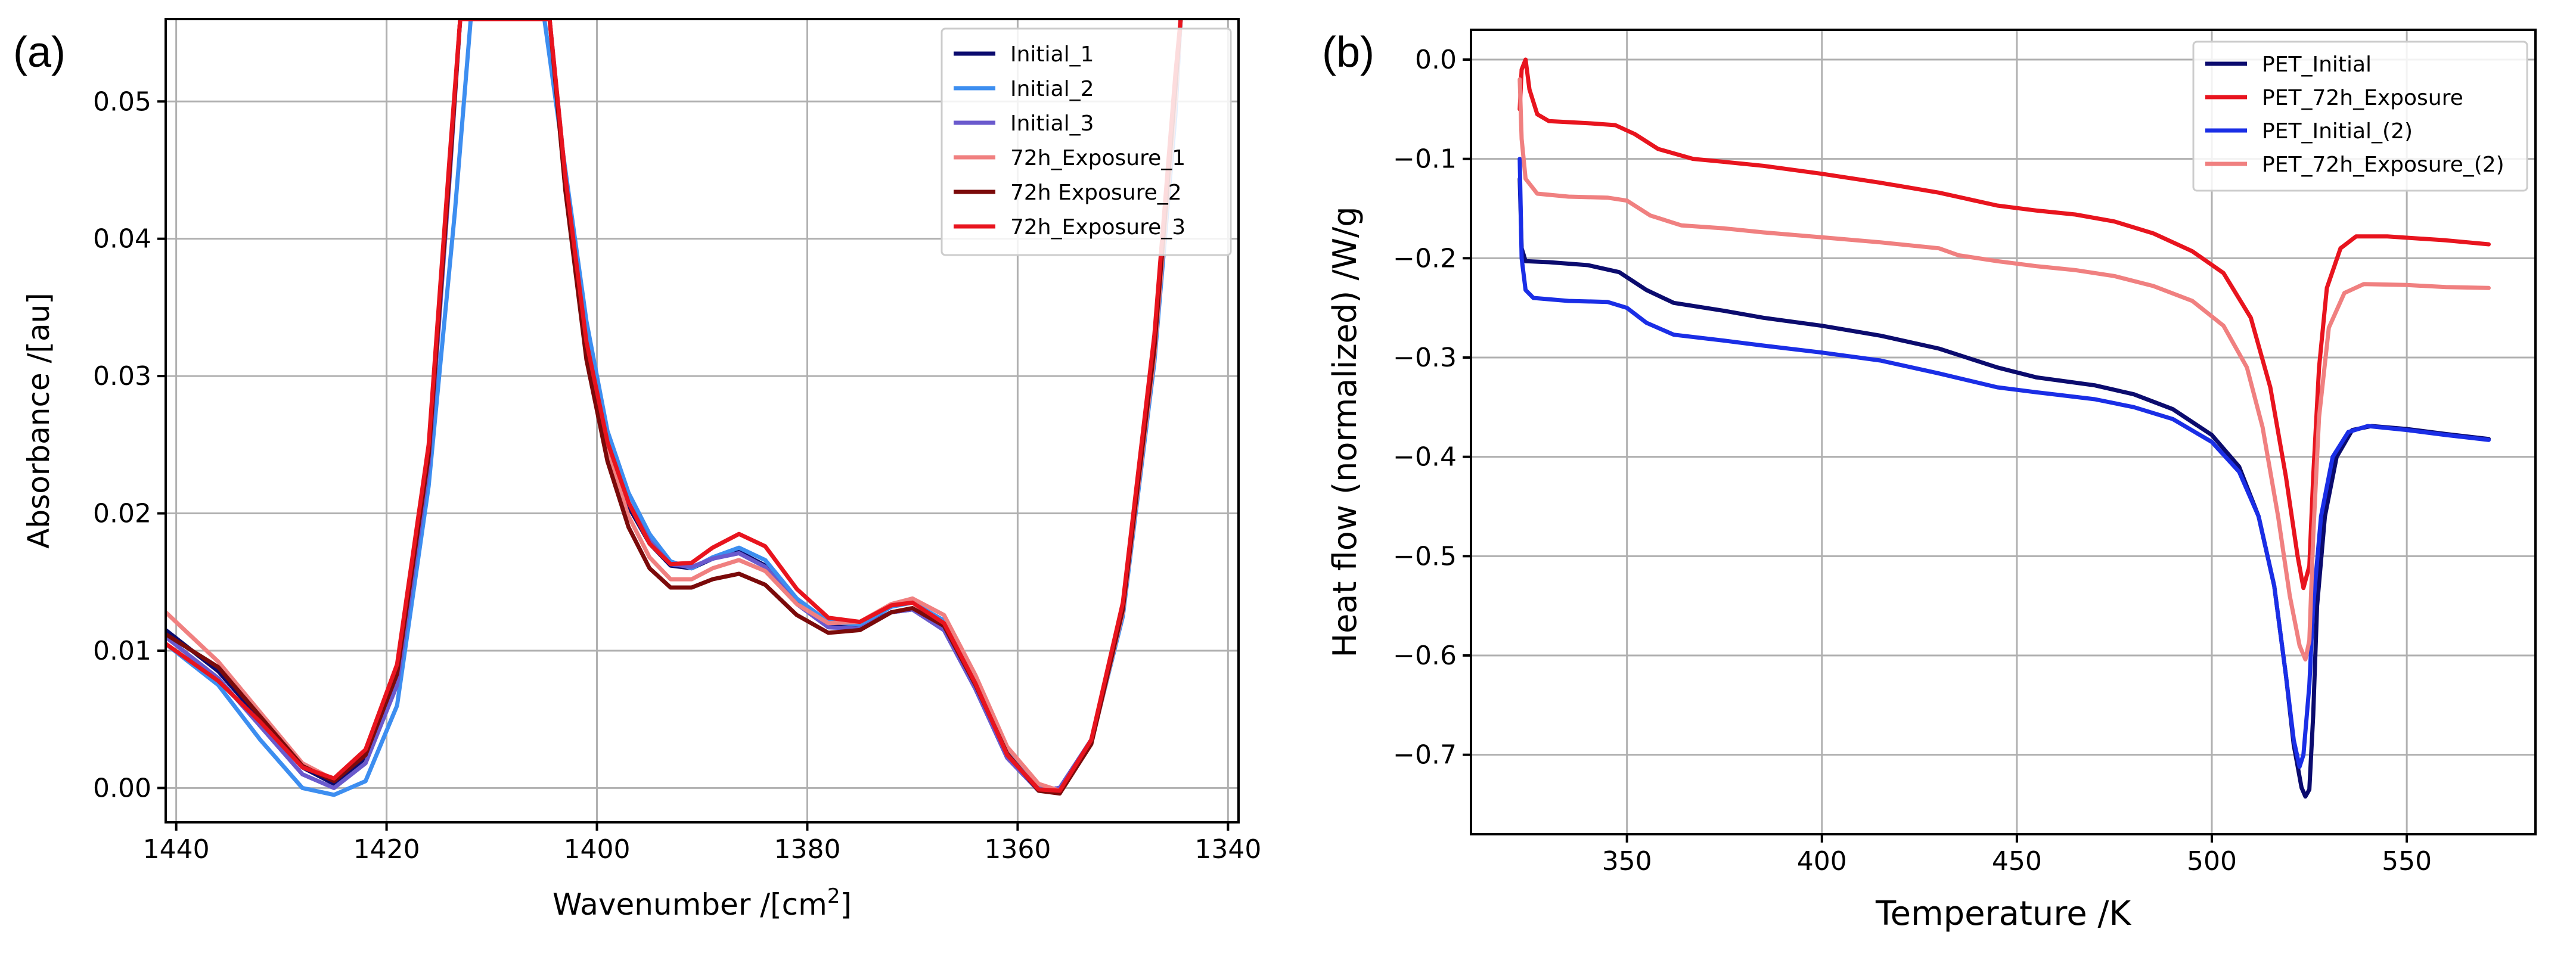 The image size is (2576, 954). Describe the element at coordinates (2003, 914) in the screenshot. I see `panel-b-x-axis-label: Temperature /K` at that location.